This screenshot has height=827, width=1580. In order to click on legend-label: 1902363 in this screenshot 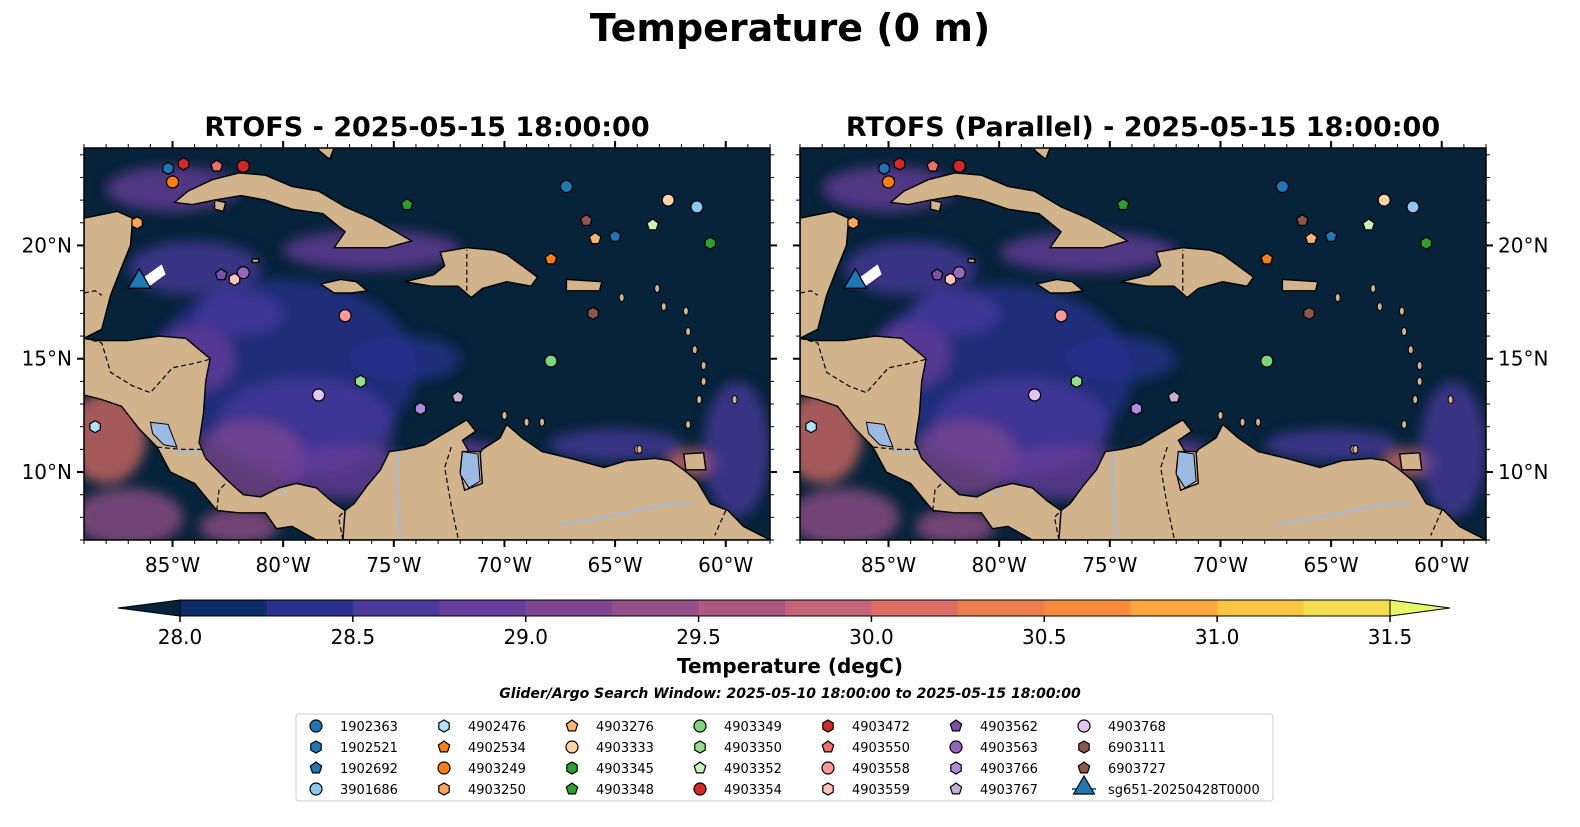, I will do `click(369, 727)`.